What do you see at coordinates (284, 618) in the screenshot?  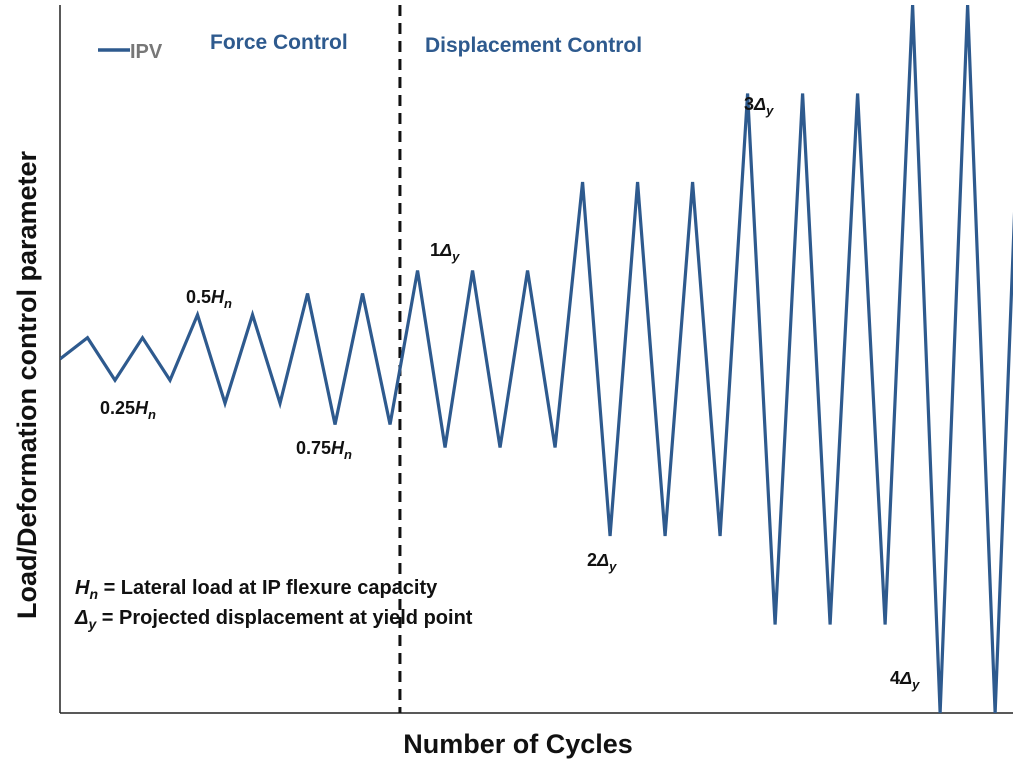 I see `note-text: = Projected displacement at yield point` at bounding box center [284, 618].